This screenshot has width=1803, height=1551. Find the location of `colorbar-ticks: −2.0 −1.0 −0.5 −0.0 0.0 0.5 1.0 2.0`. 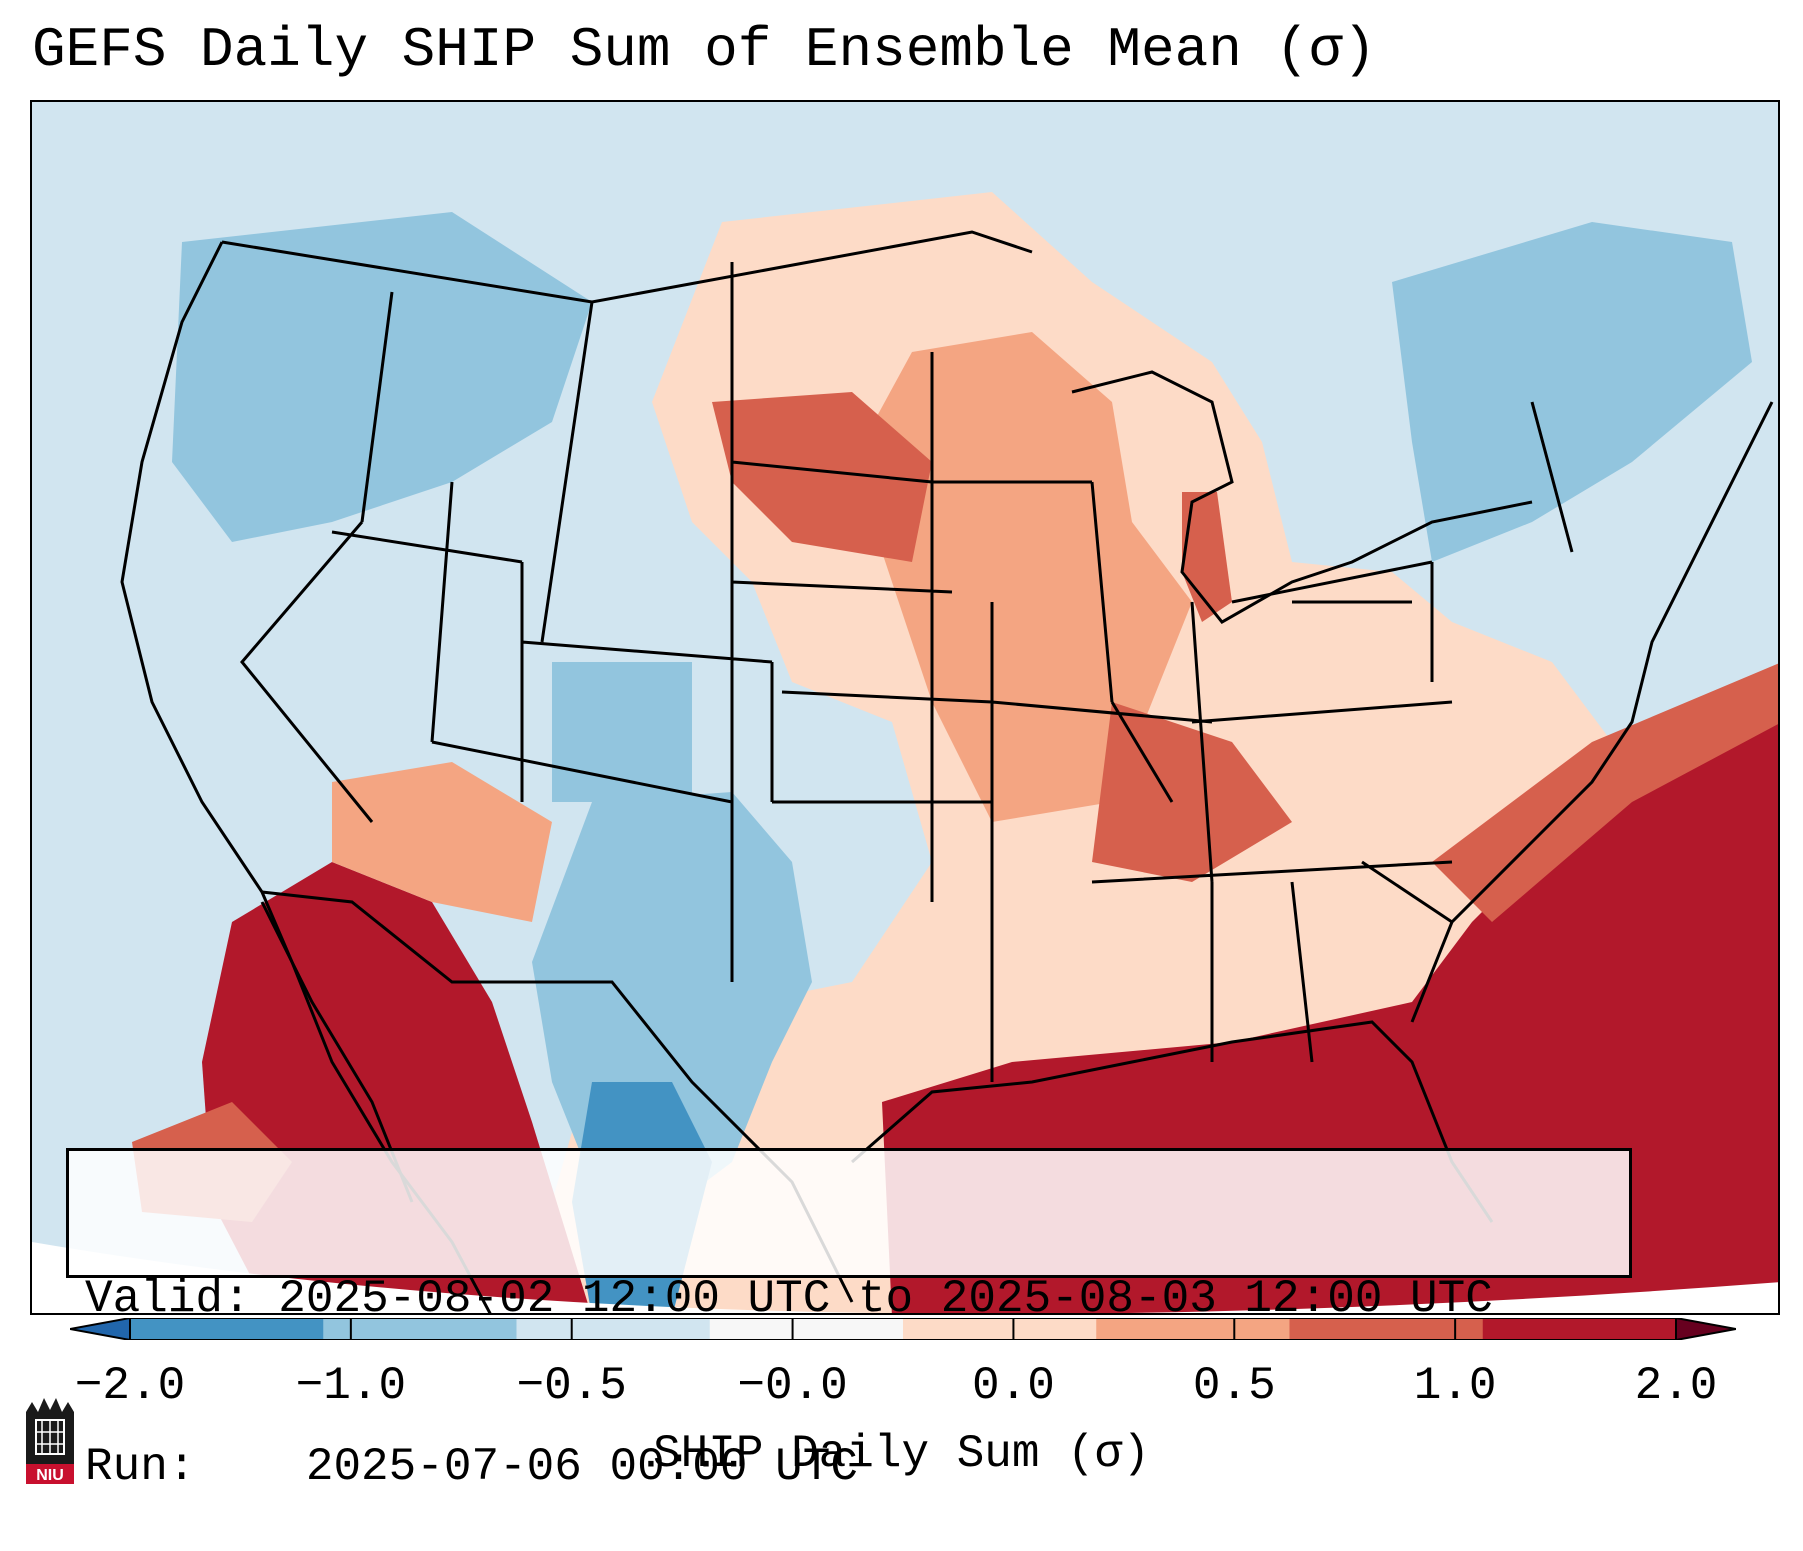

colorbar-ticks: −2.0 −1.0 −0.5 −0.0 0.0 0.5 1.0 2.0 is located at coordinates (901, 1390).